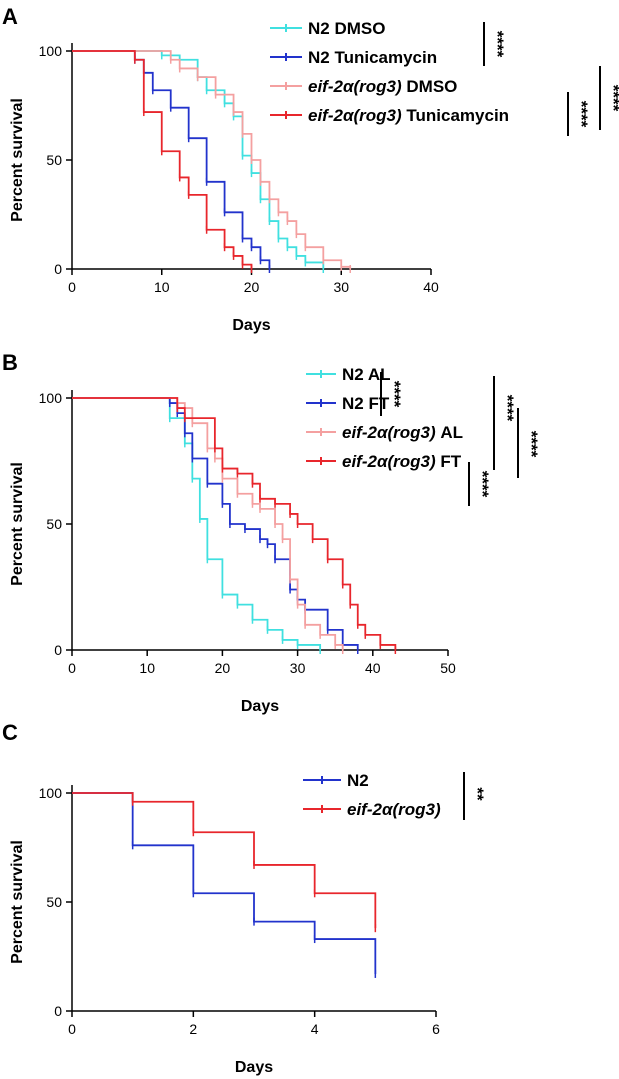 This screenshot has width=619, height=1079. What do you see at coordinates (51, 398) in the screenshot?
I see `panel-b-y-tick-label: 100` at bounding box center [51, 398].